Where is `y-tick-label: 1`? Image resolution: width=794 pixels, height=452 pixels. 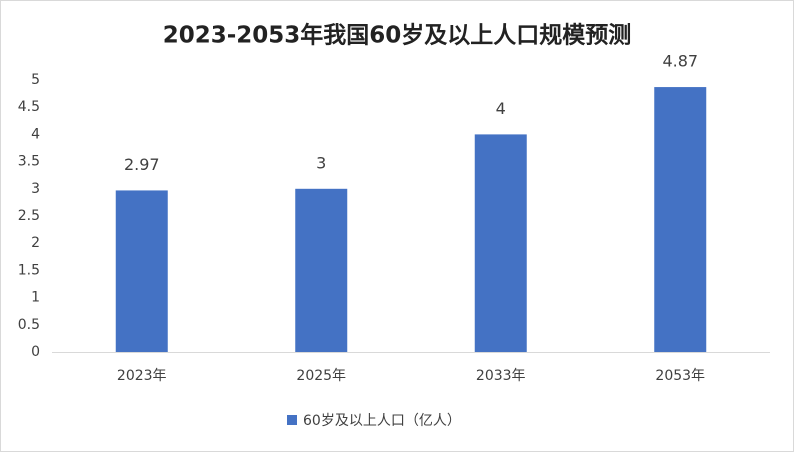 y-tick-label: 1 is located at coordinates (35, 298).